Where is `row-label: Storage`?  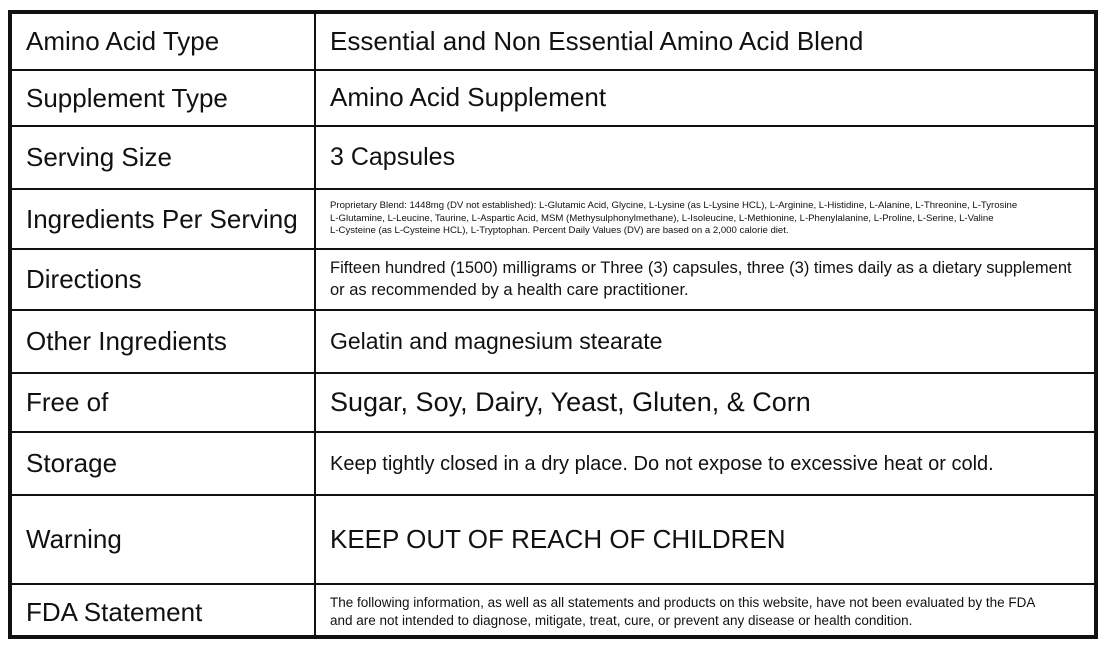 row-label: Storage is located at coordinates (164, 463).